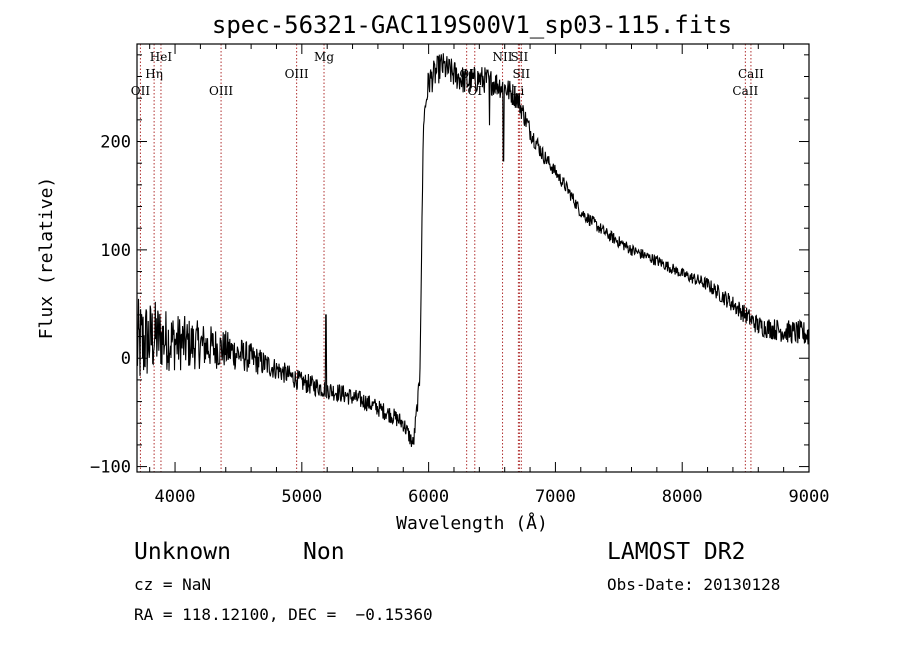 This screenshot has width=900, height=649. Describe the element at coordinates (809, 497) in the screenshot. I see `x-tick-label: 9000` at that location.